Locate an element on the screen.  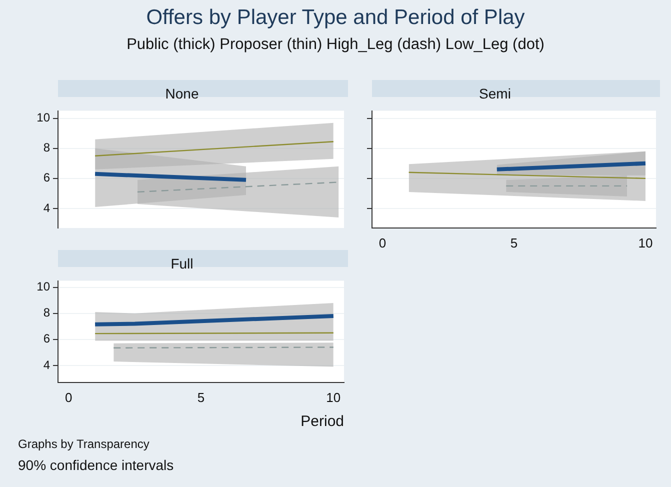
chart-subtitle: Public (thick) Proposer (thin) High_Leg (dash) Low_Leg (dot) is located at coordinates (336, 45).